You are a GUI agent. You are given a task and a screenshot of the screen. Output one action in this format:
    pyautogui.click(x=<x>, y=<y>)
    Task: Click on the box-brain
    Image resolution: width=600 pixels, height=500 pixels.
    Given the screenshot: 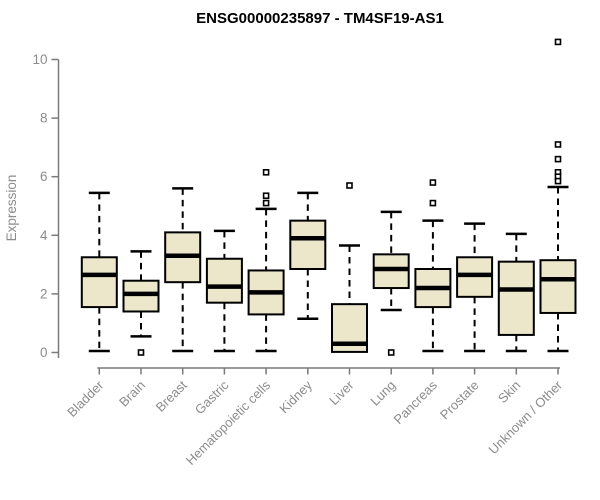 What is the action you would take?
    pyautogui.click(x=141, y=303)
    